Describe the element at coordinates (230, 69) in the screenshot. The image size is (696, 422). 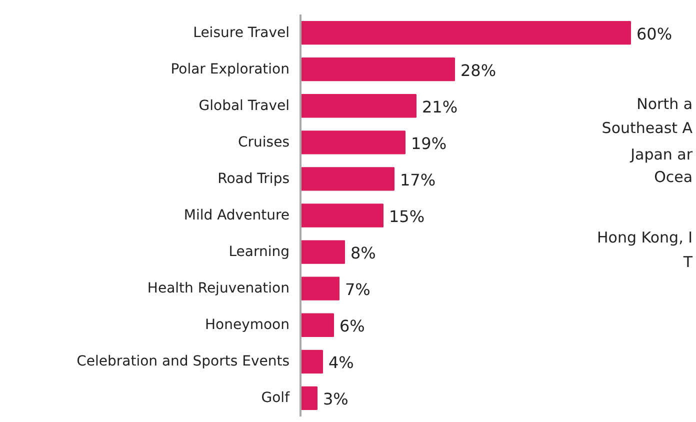
I see `y-tick-label: Polar Exploration` at that location.